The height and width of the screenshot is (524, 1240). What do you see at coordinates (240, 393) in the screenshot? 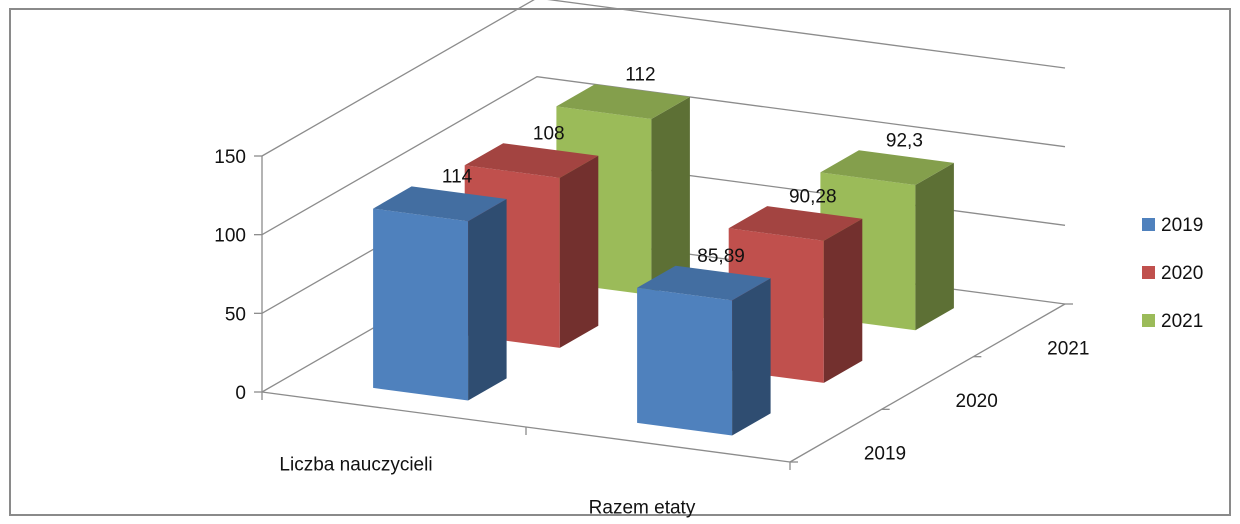
I see `y-tick-label-0: 0` at bounding box center [240, 393].